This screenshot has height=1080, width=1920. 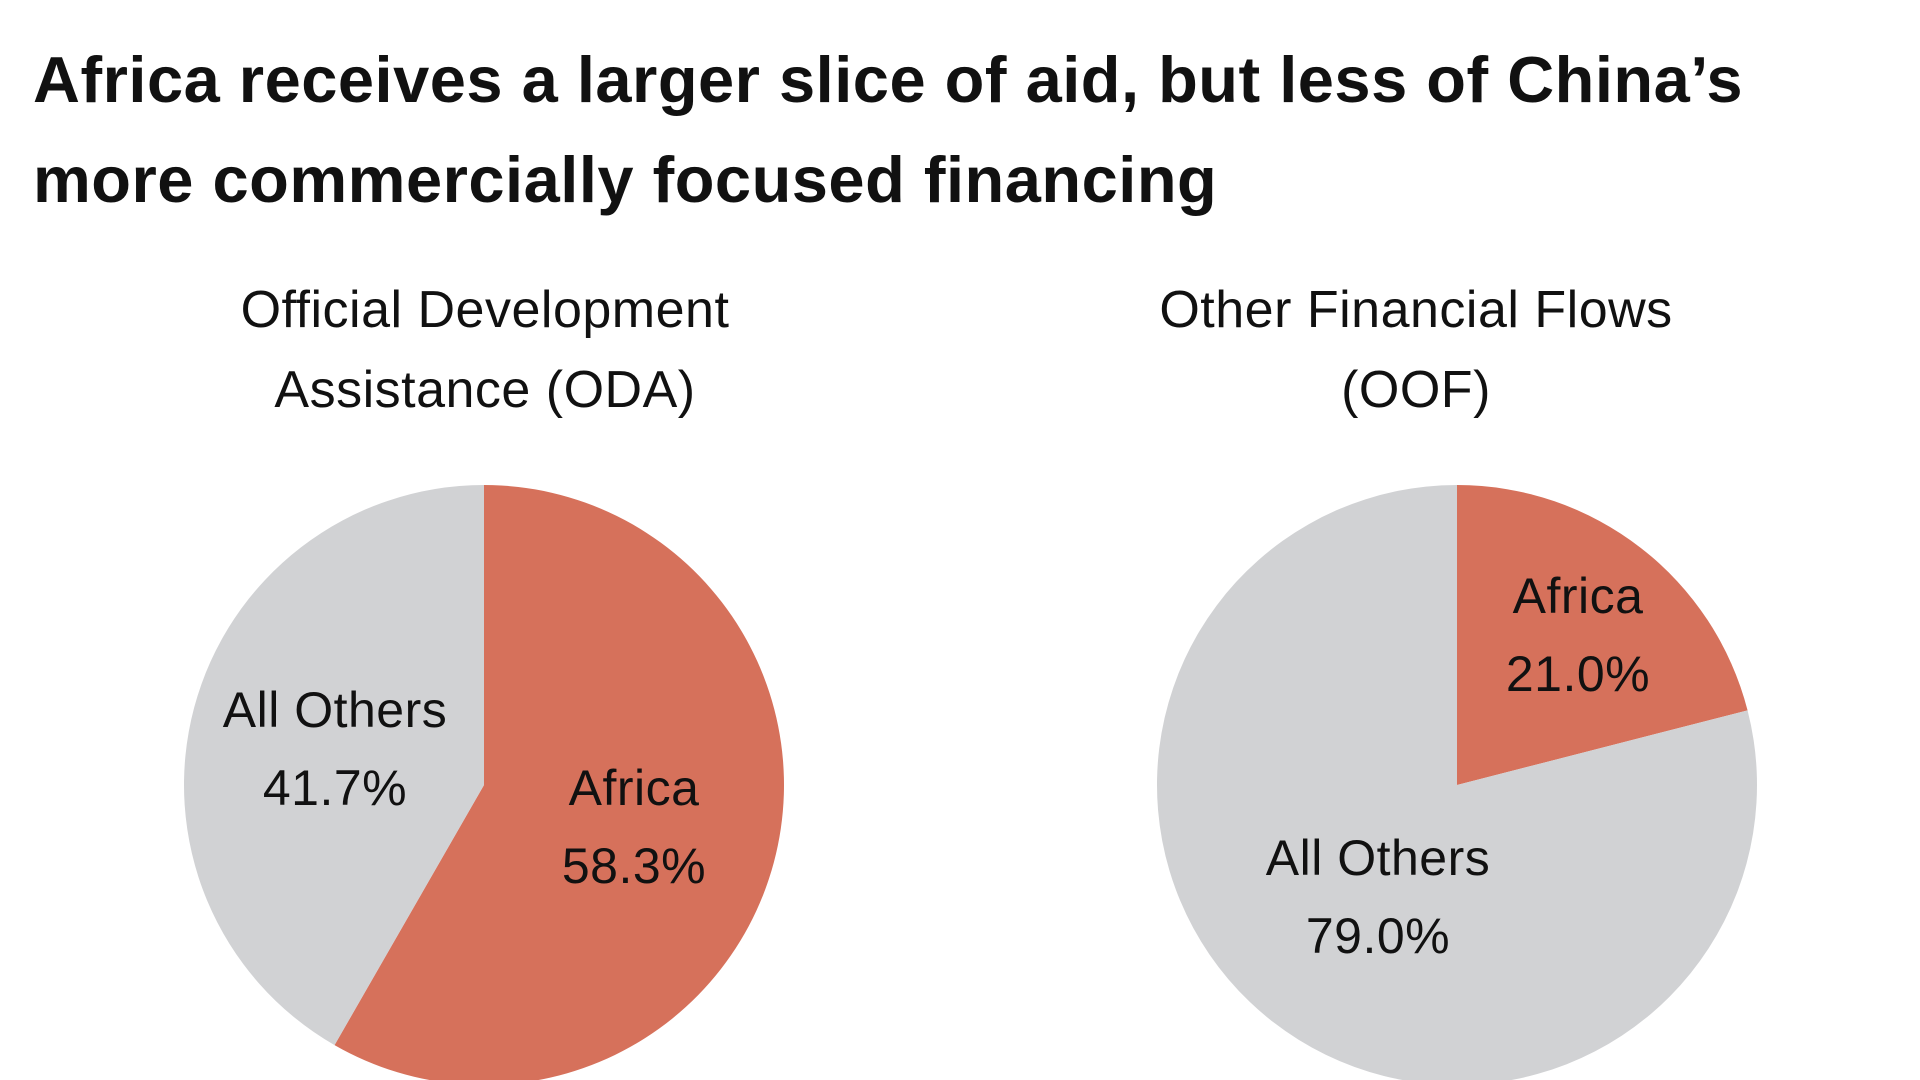 What do you see at coordinates (634, 788) in the screenshot?
I see `oda-label-africa-name: Africa` at bounding box center [634, 788].